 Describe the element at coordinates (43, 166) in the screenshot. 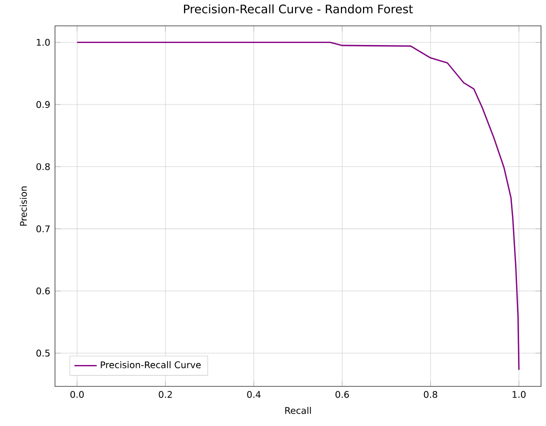

I see `y-tick-label: 0.8` at that location.